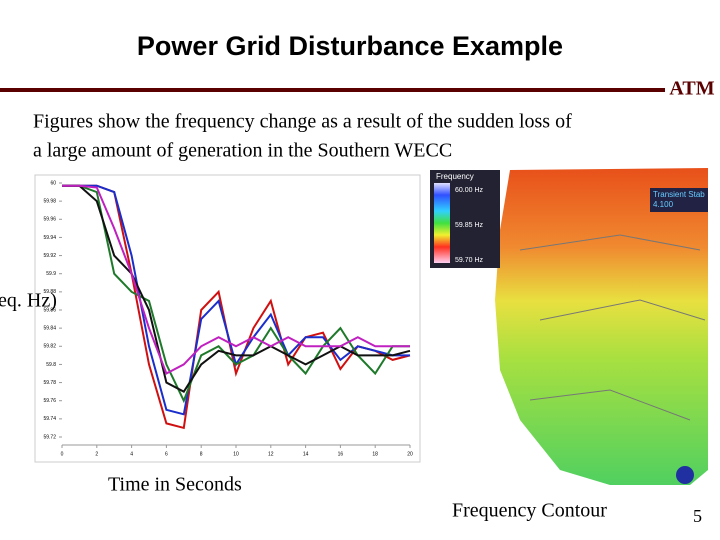 Image resolution: width=720 pixels, height=540 pixels. I want to click on map-borders, so click(612, 327).